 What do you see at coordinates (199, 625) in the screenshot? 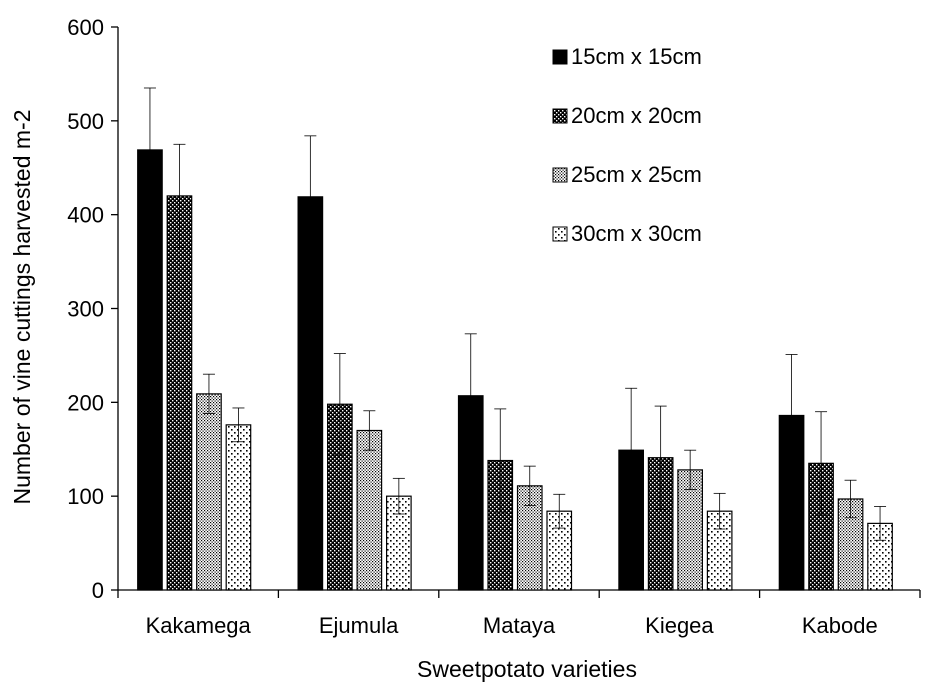
I see `category-label: Kakamega` at bounding box center [199, 625].